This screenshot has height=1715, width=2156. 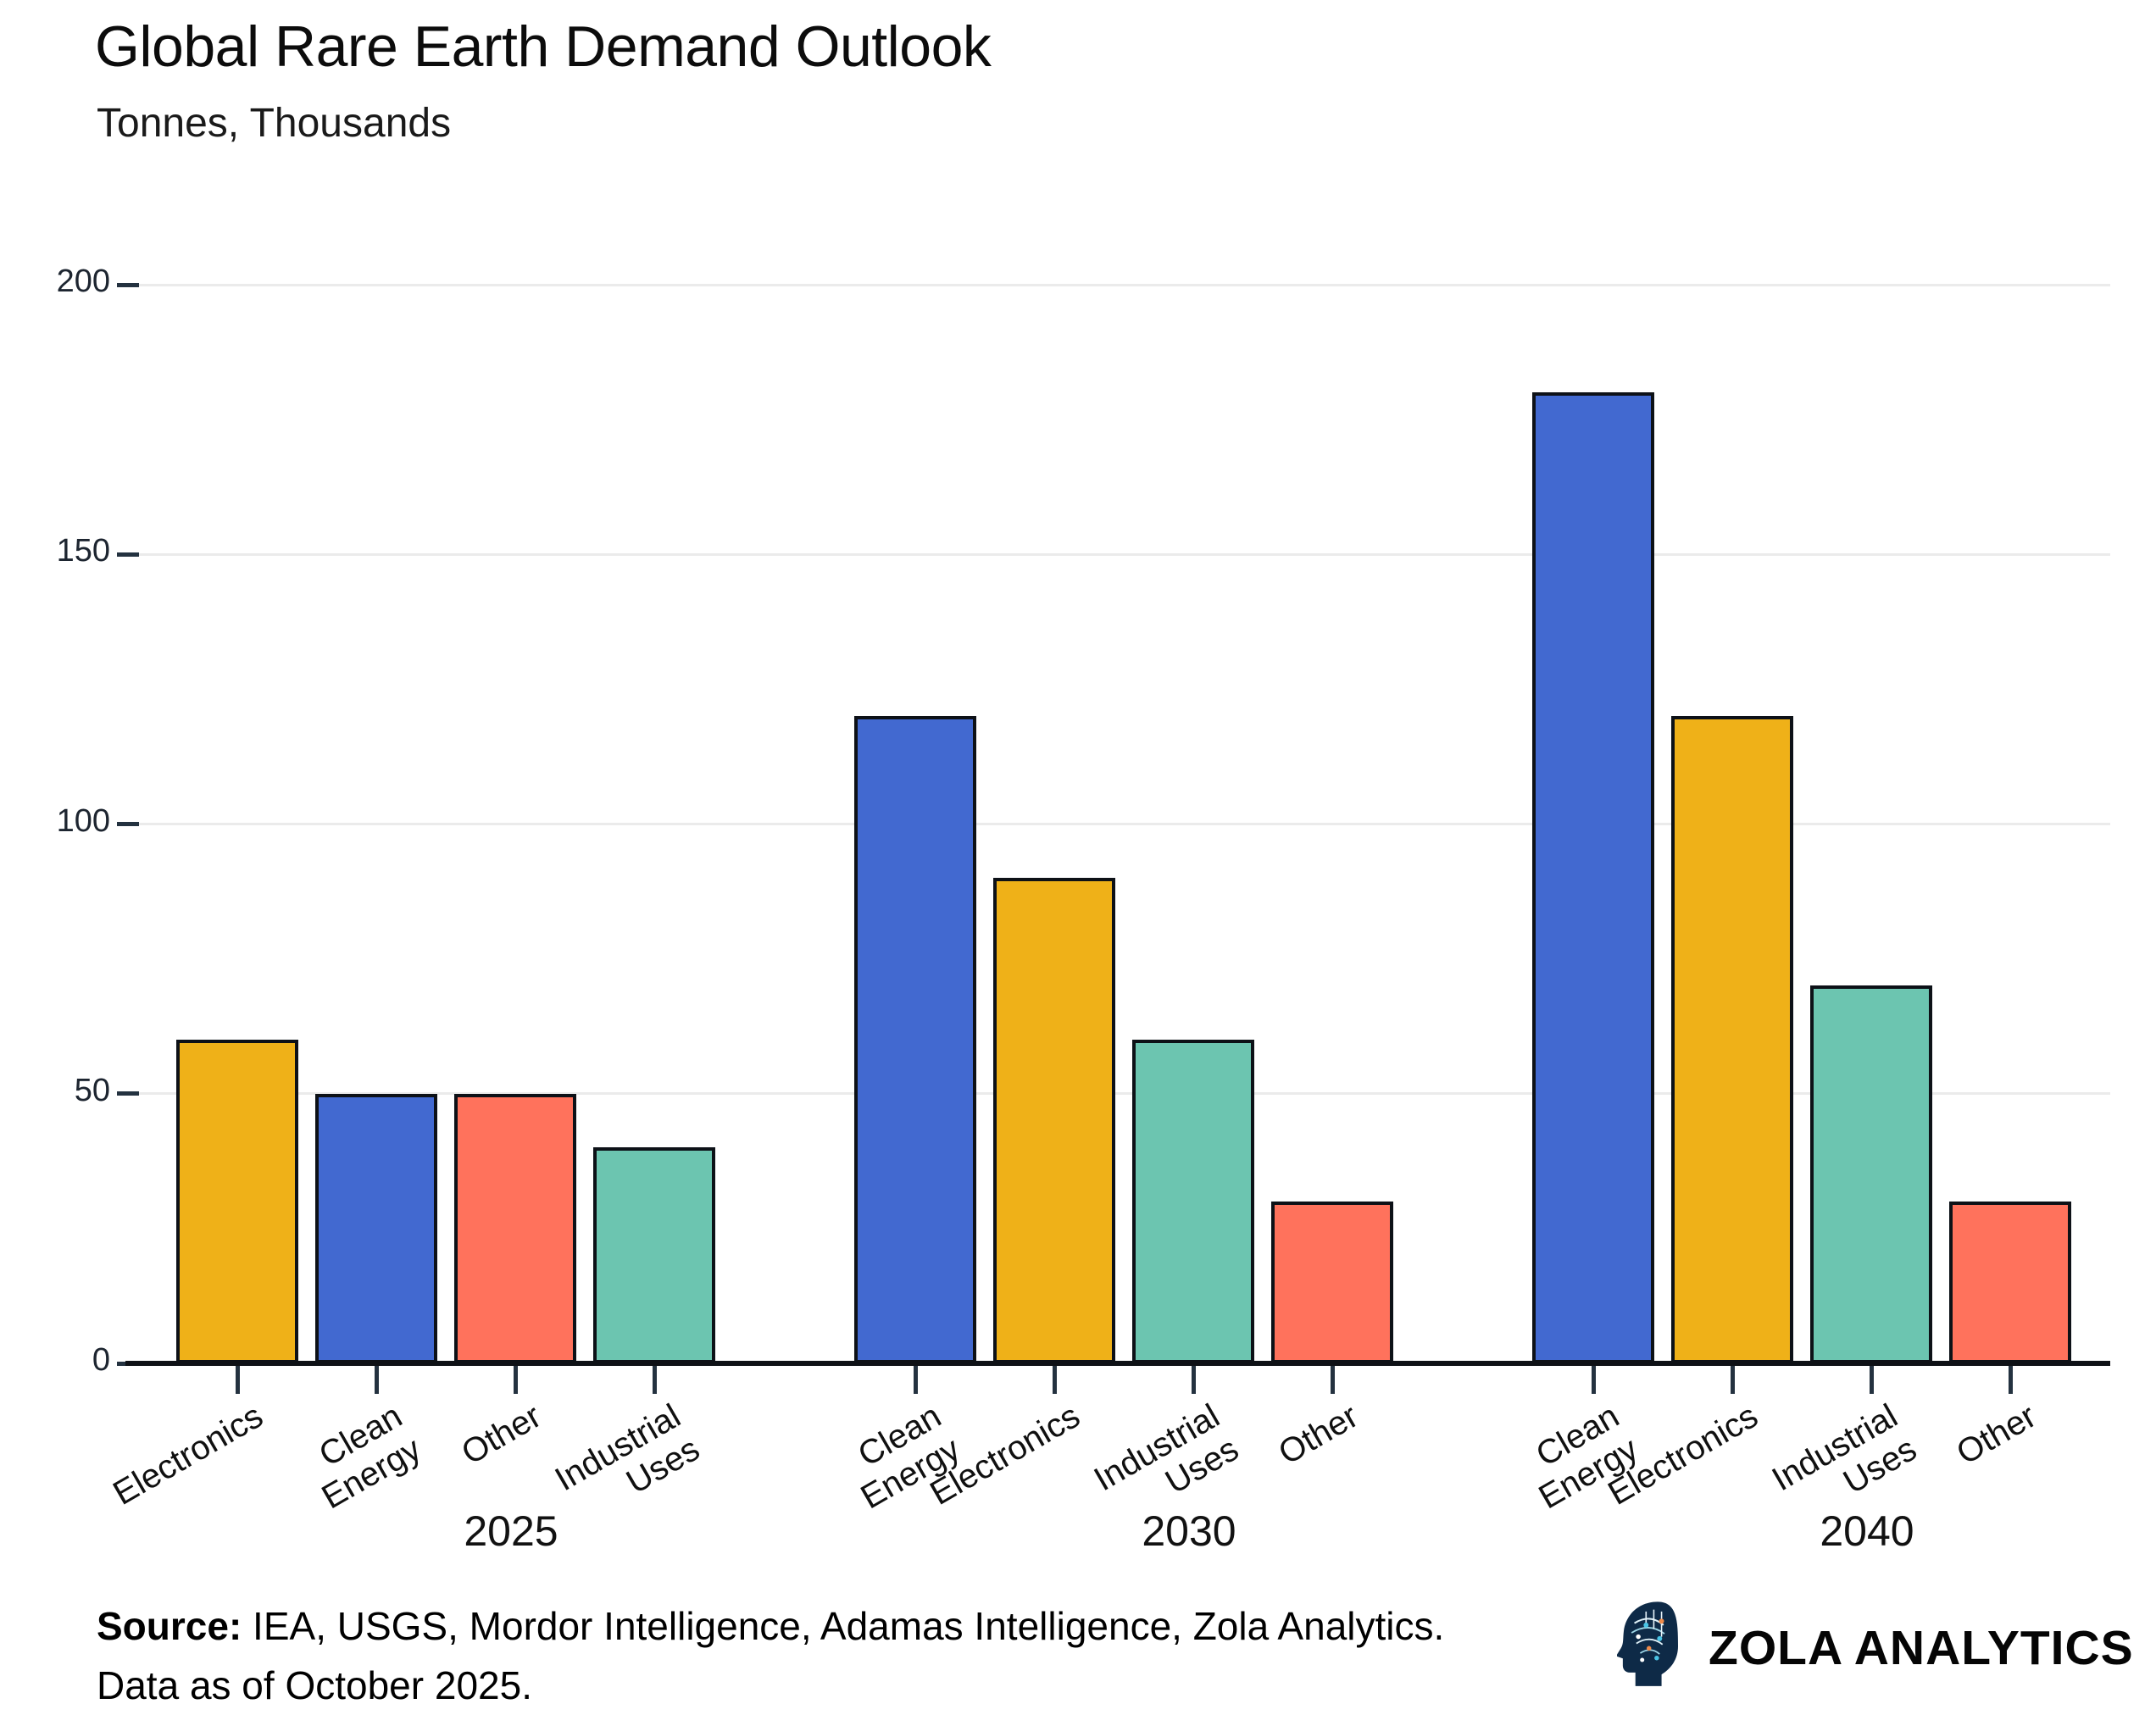 I want to click on bar-industrial-uses-2040, so click(x=1871, y=1174).